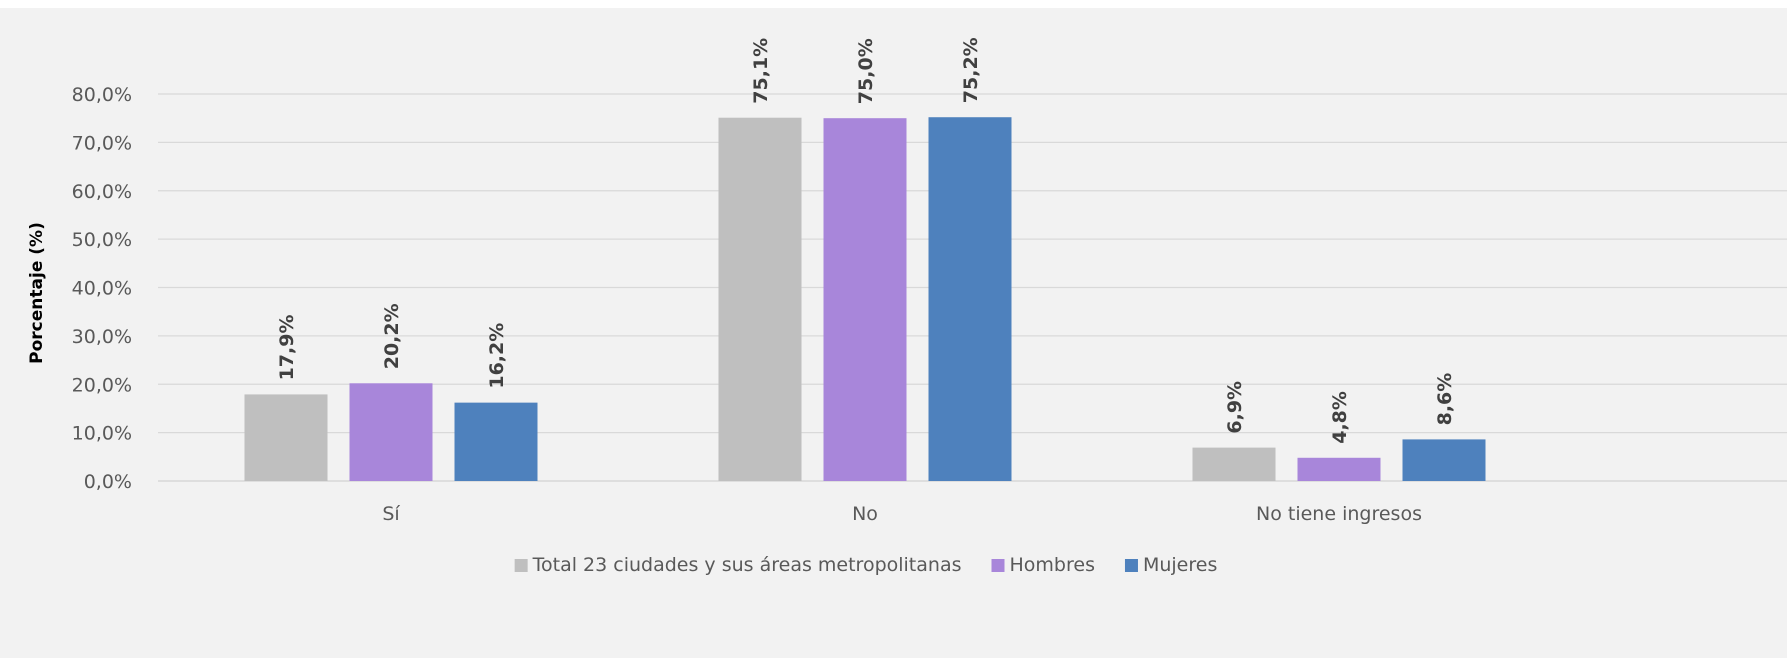  I want to click on y-tick-label: 40,0%, so click(102, 289).